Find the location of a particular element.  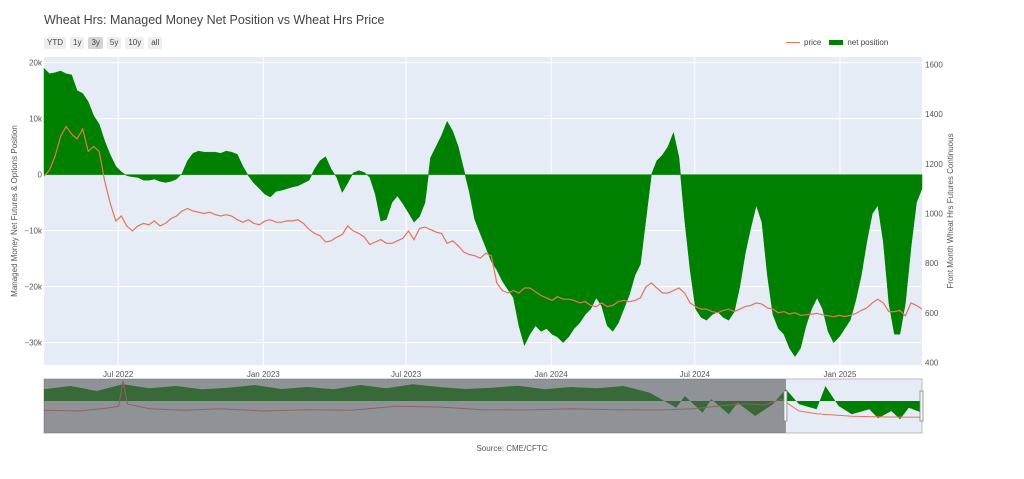

y-right-tick-label: 800 is located at coordinates (932, 263).